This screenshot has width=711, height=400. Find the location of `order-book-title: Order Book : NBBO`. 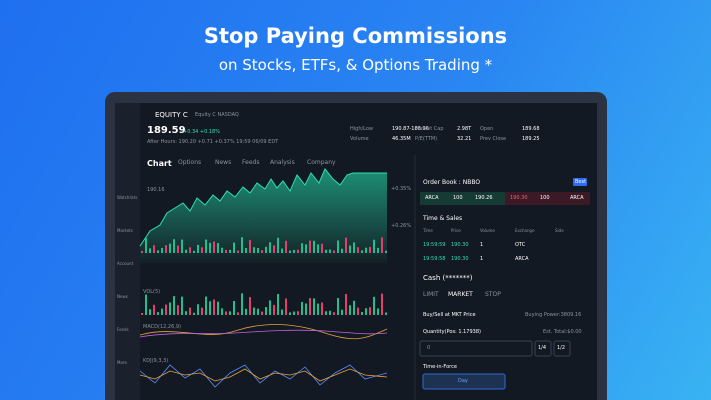

order-book-title: Order Book : NBBO is located at coordinates (452, 182).